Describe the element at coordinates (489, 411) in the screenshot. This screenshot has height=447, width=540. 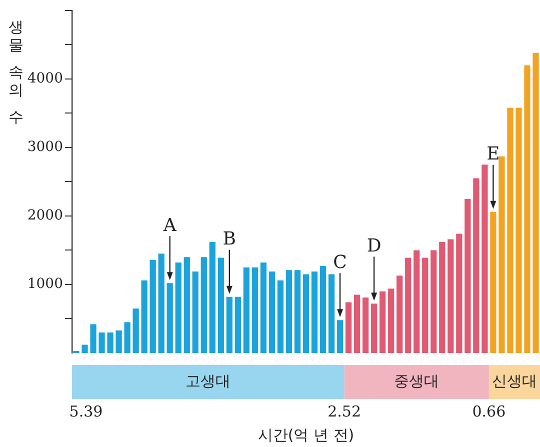
I see `text: 0.66` at that location.